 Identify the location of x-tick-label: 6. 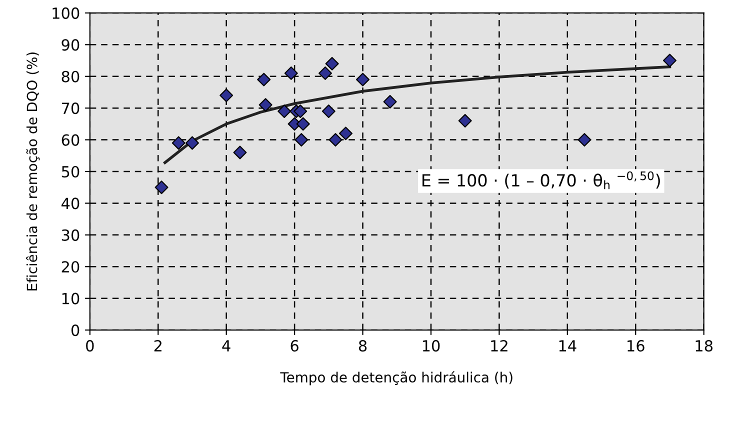
(294, 346).